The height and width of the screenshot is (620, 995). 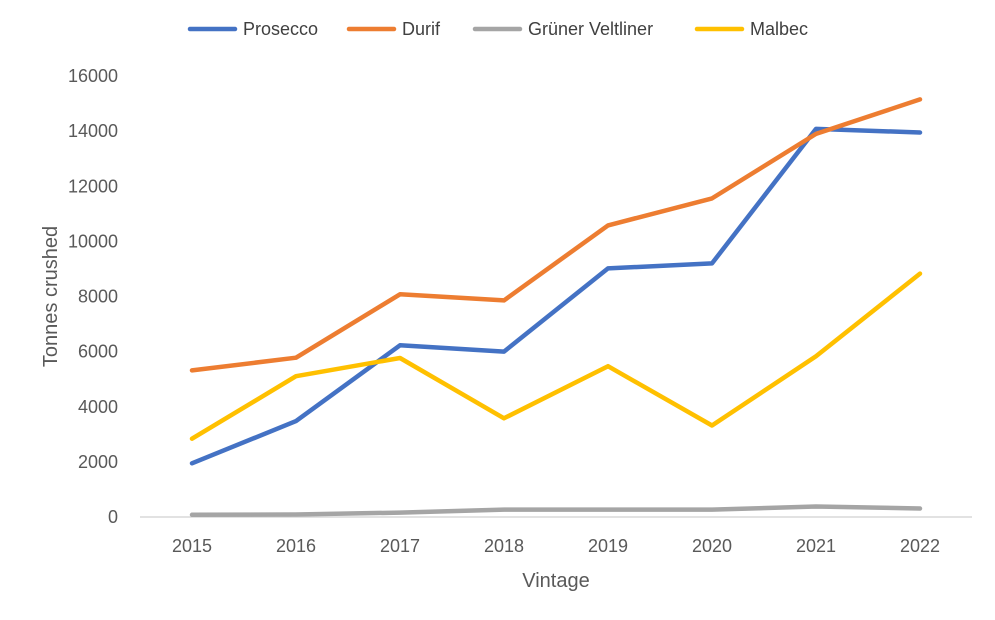 What do you see at coordinates (113, 517) in the screenshot?
I see `y-tick-label: 0` at bounding box center [113, 517].